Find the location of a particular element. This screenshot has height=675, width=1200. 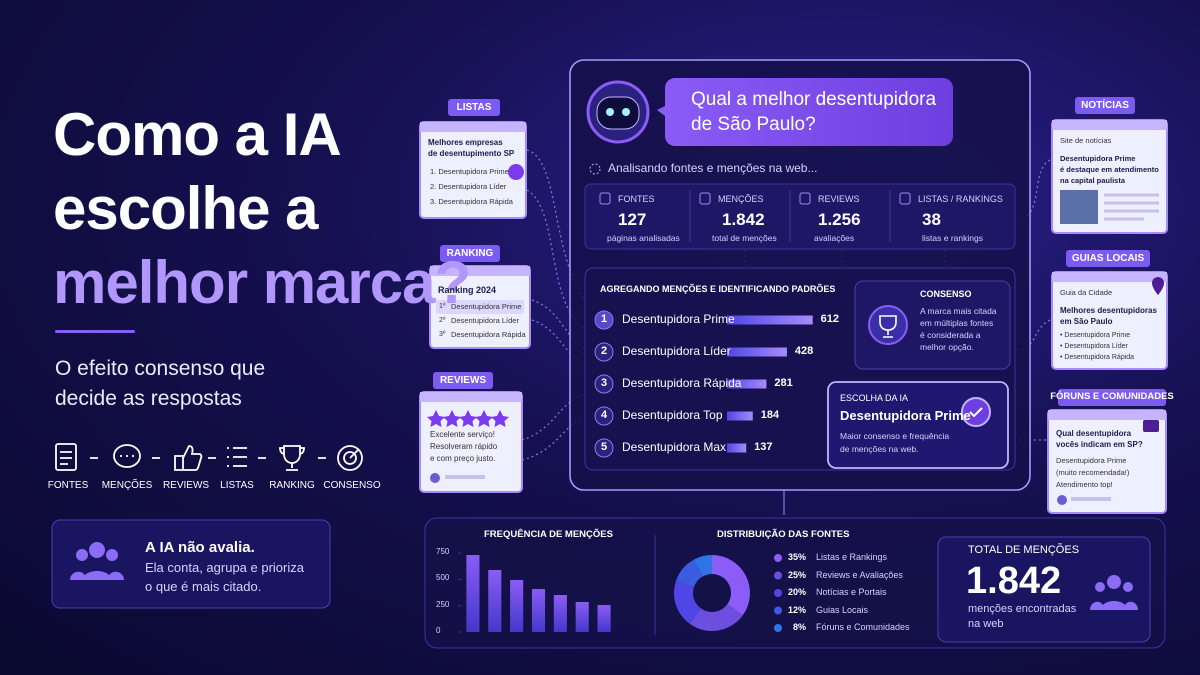

card-title: de desentupimento SP is located at coordinates (471, 153).